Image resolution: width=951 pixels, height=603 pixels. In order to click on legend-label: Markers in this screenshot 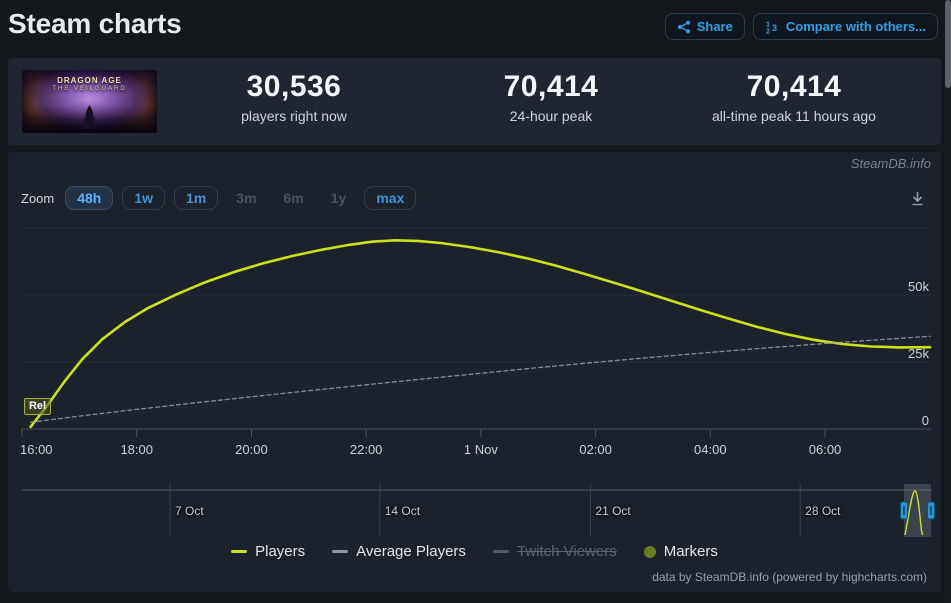, I will do `click(690, 551)`.